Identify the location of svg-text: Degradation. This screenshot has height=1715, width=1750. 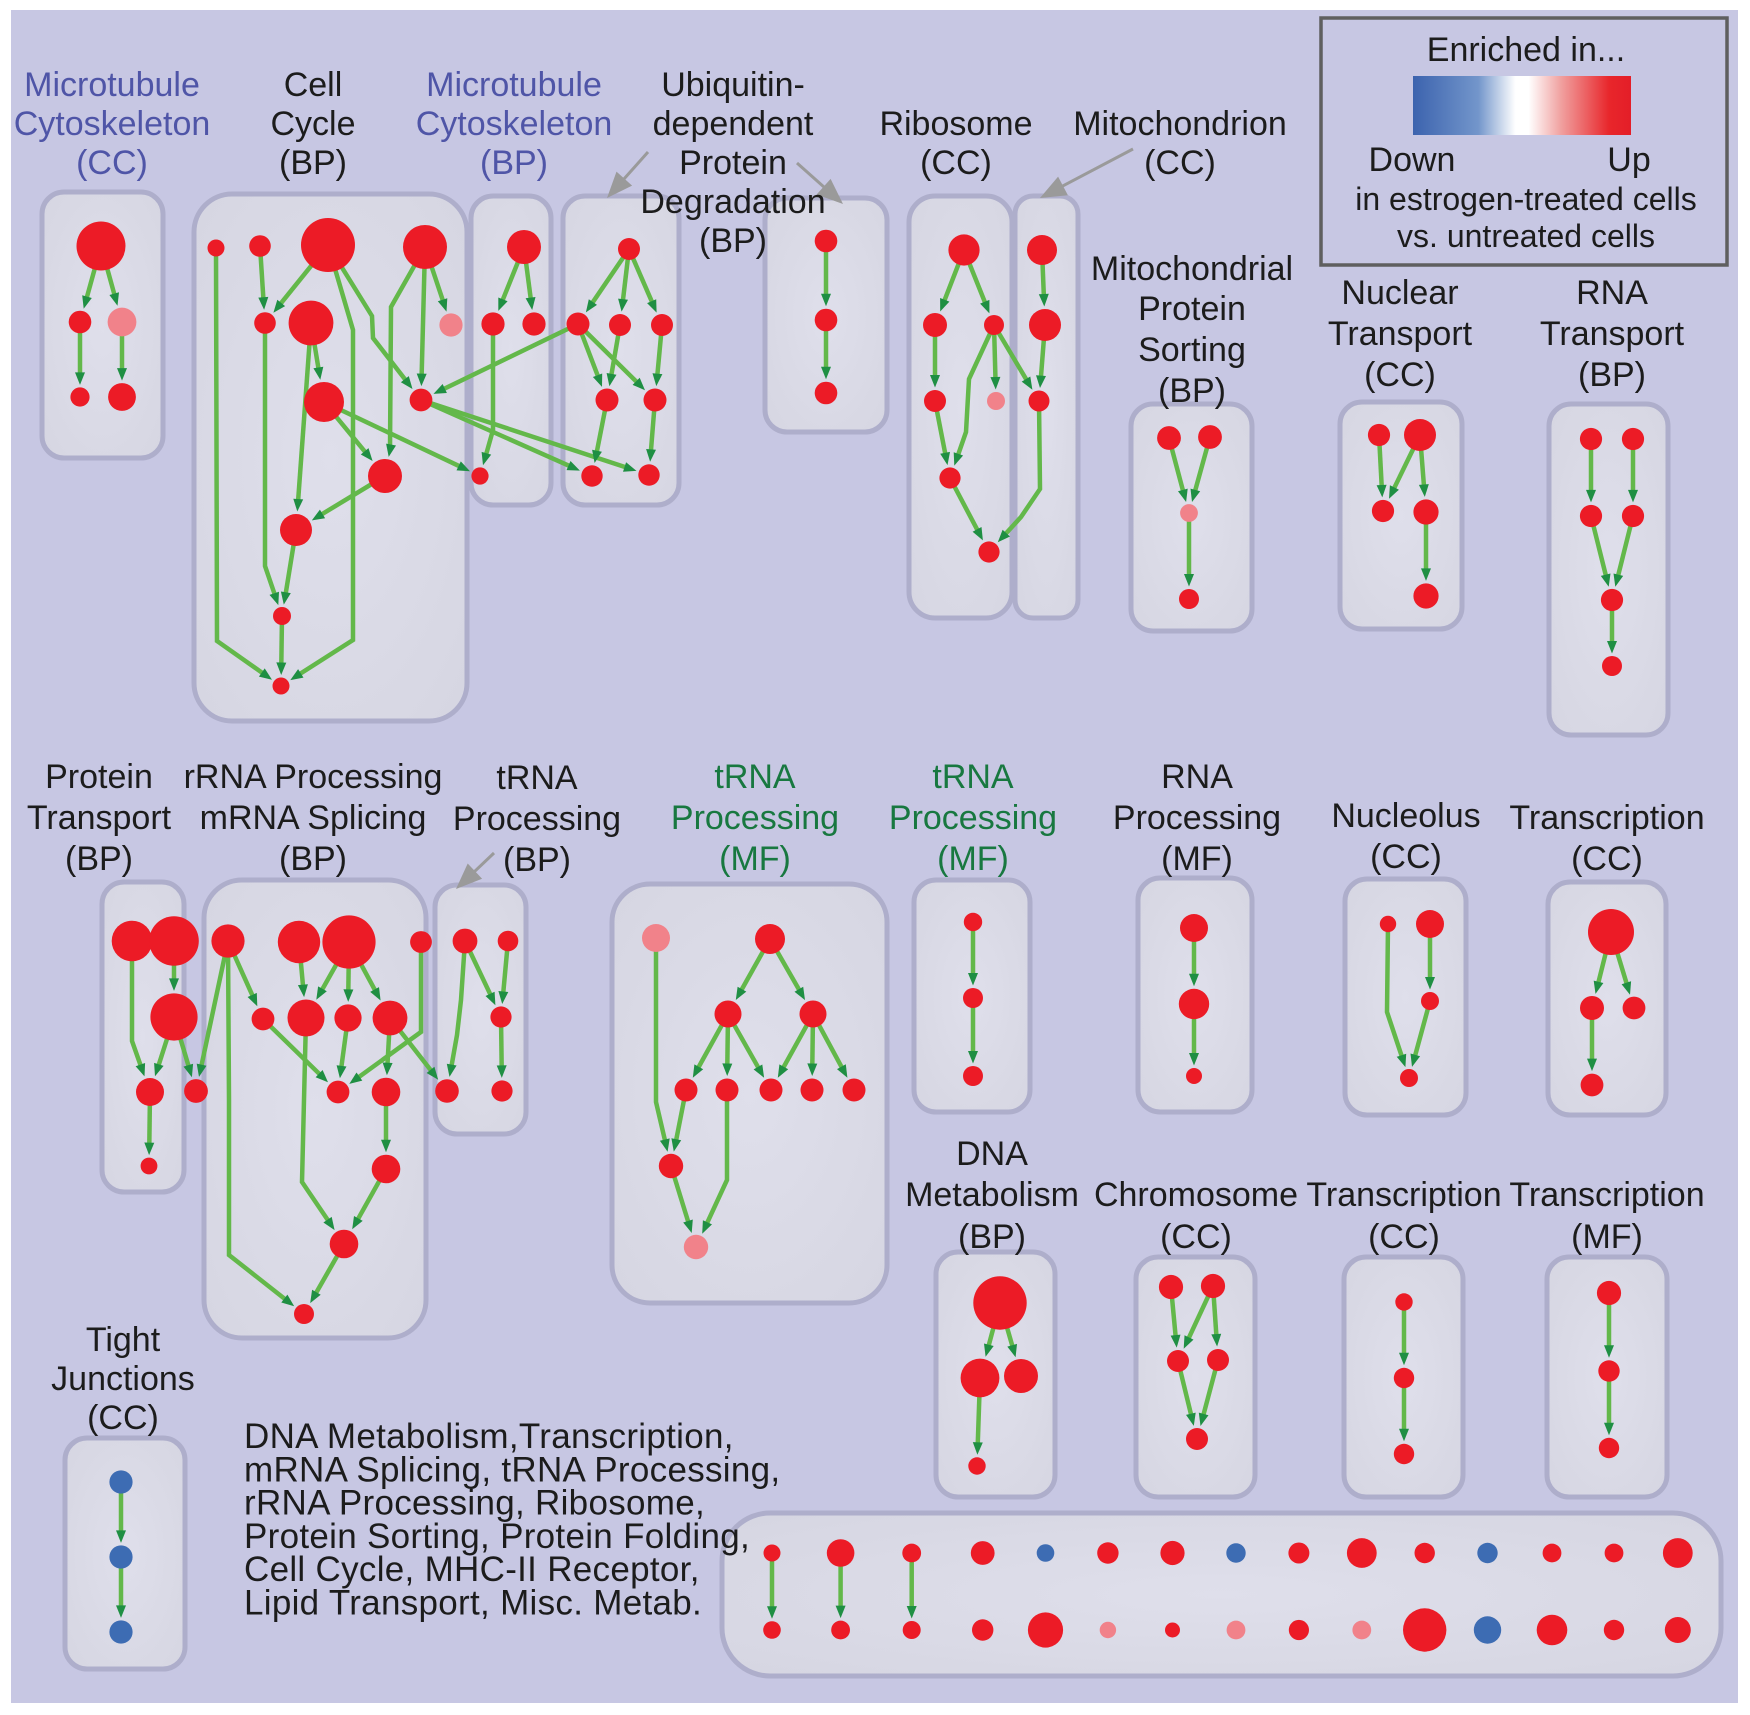
(732, 202).